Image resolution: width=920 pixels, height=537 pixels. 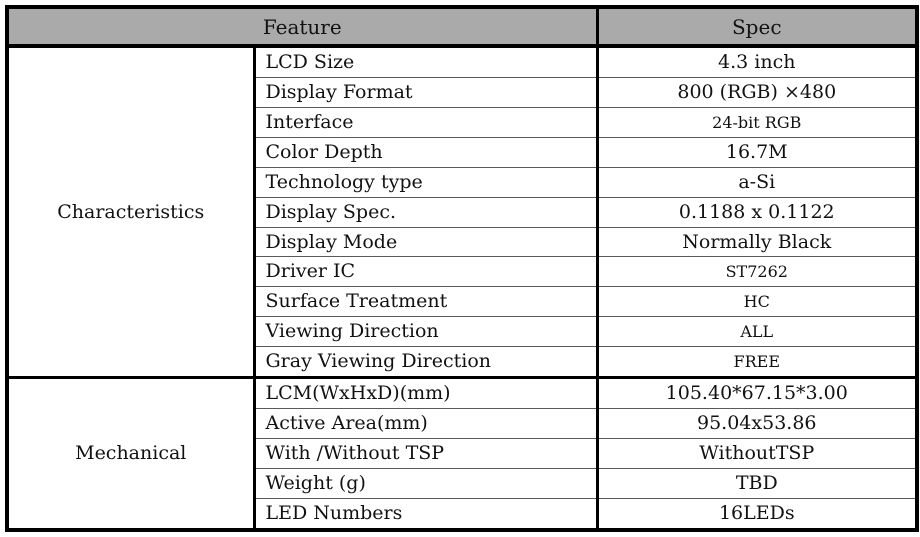 What do you see at coordinates (756, 272) in the screenshot?
I see `spec-cell: ST7262` at bounding box center [756, 272].